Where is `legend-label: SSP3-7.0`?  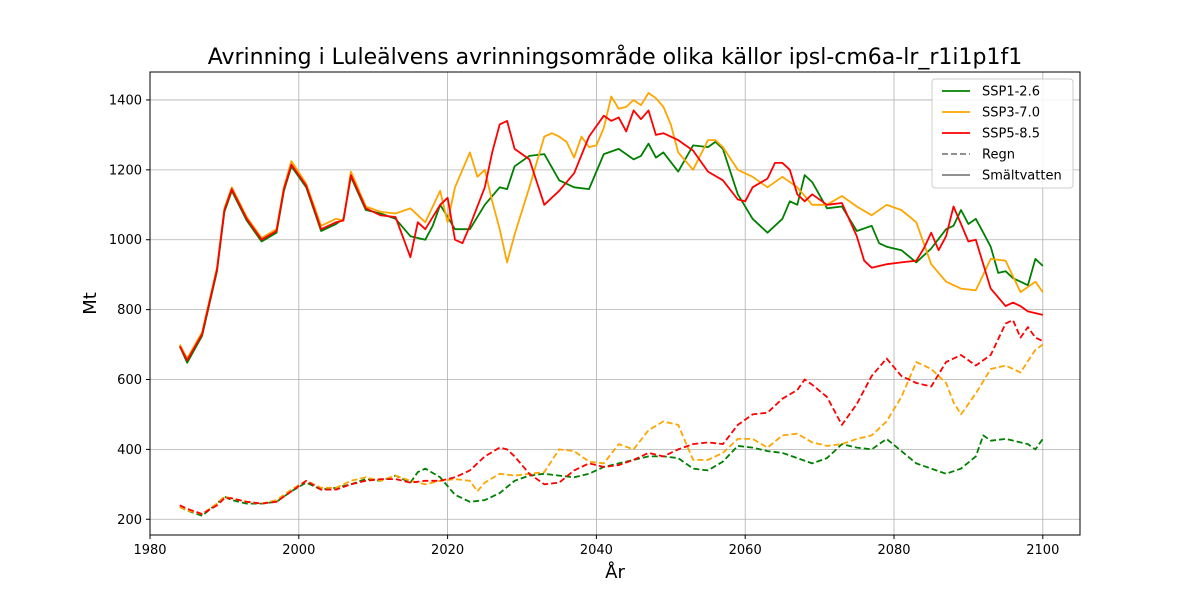
legend-label: SSP3-7.0 is located at coordinates (1011, 113).